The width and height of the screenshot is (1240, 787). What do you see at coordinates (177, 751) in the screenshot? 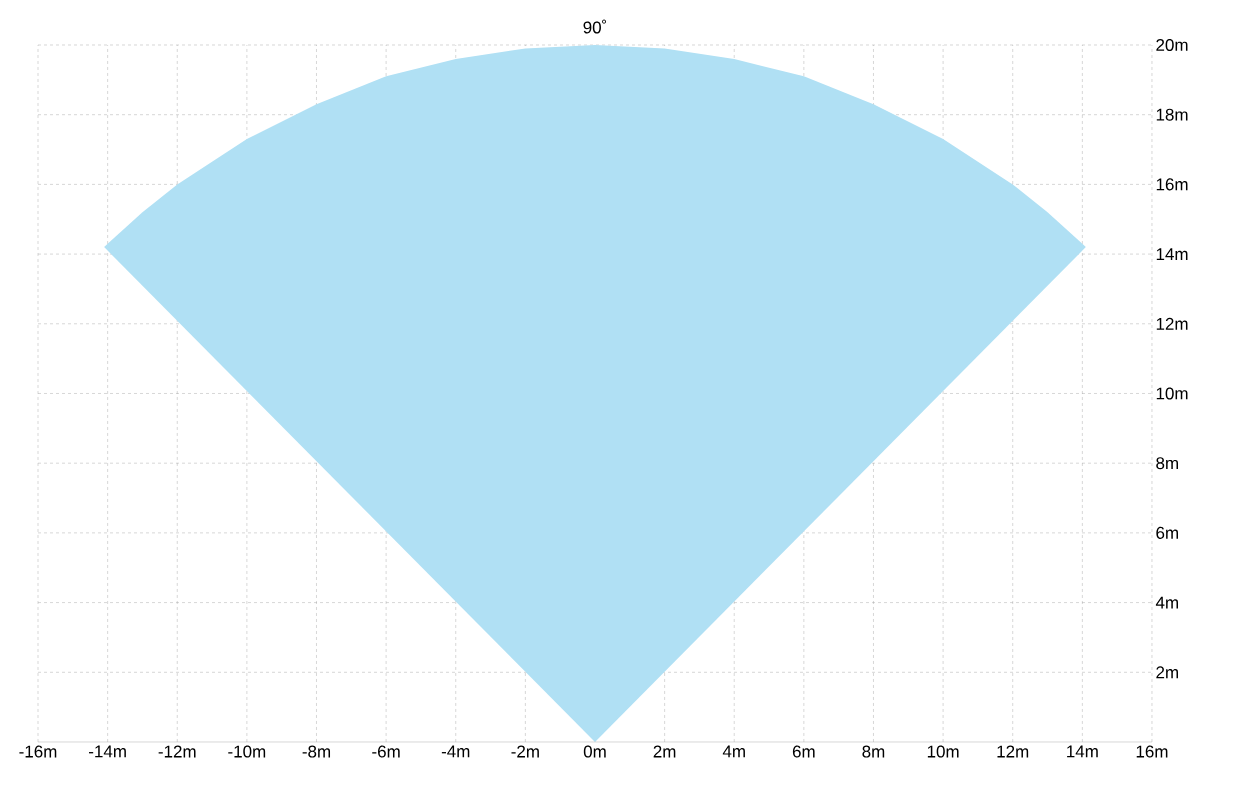
I see `x-tick-label: -12m` at bounding box center [177, 751].